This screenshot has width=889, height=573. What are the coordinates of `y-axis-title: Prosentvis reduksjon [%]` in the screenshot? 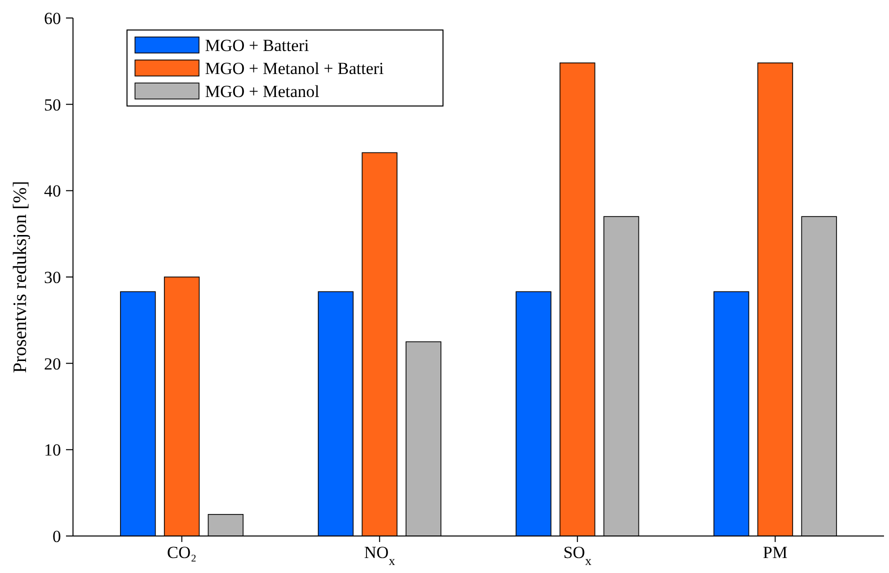 It's located at (20, 277).